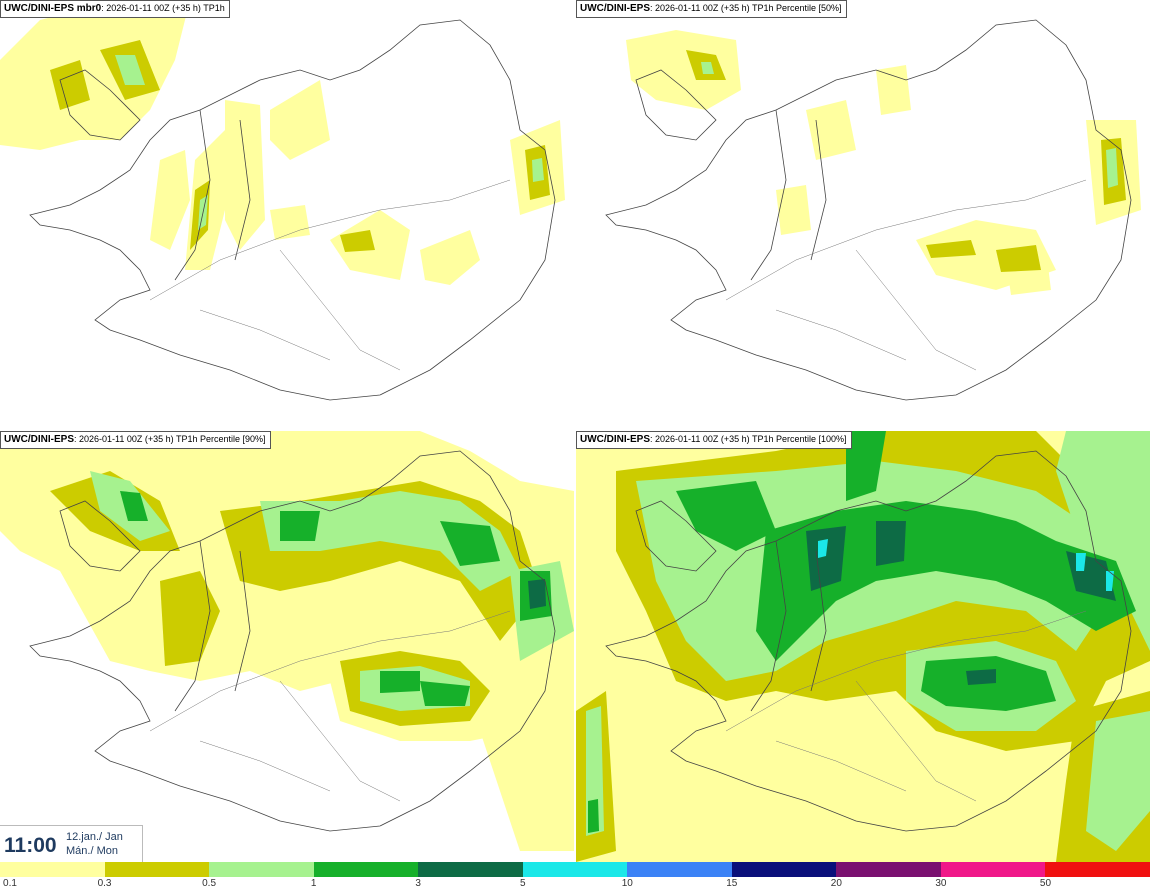 The height and width of the screenshot is (891, 1150). I want to click on precip-shading-high, so click(909, 125).